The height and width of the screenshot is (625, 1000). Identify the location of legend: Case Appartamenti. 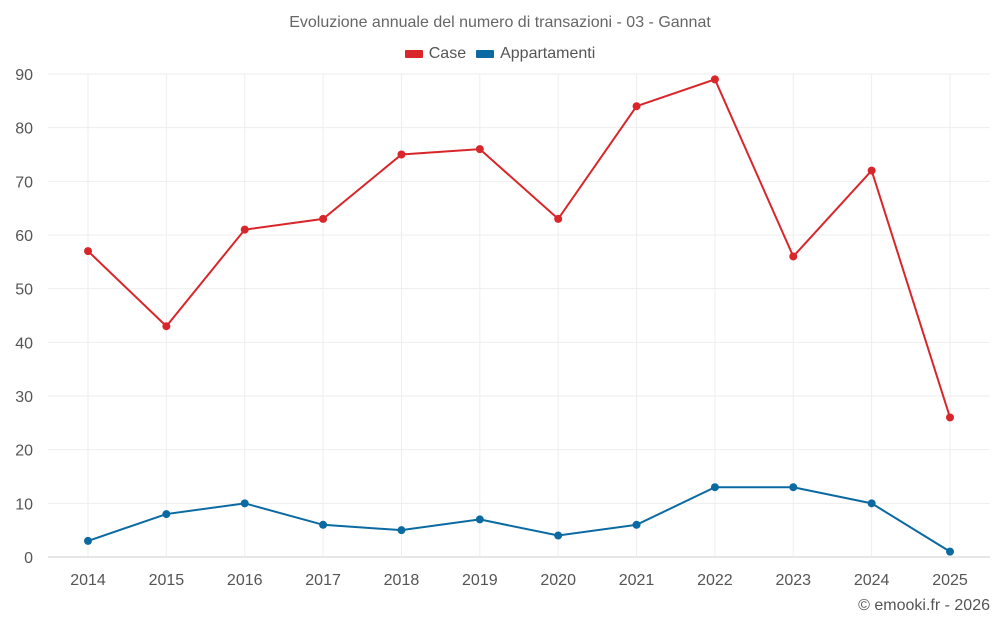
(500, 54).